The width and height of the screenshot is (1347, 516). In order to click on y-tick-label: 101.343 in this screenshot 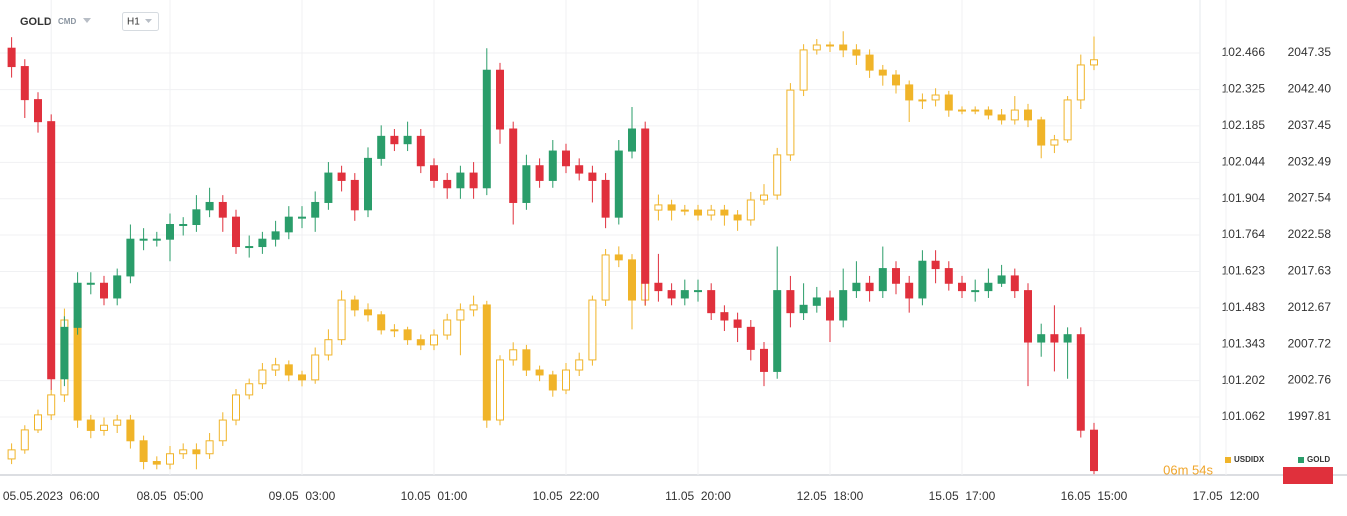, I will do `click(1244, 343)`.